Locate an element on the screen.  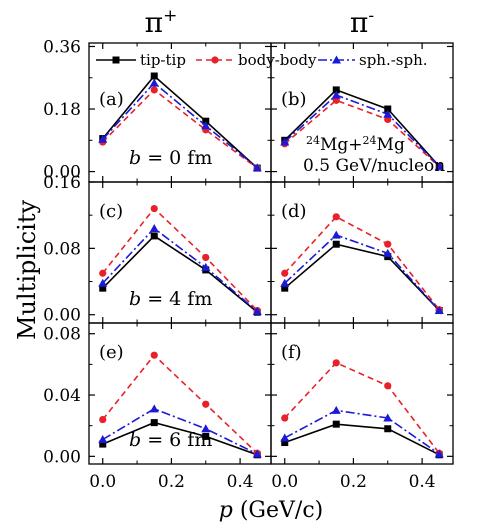
impact-parameter-label: b = 0 fm is located at coordinates (170, 158).